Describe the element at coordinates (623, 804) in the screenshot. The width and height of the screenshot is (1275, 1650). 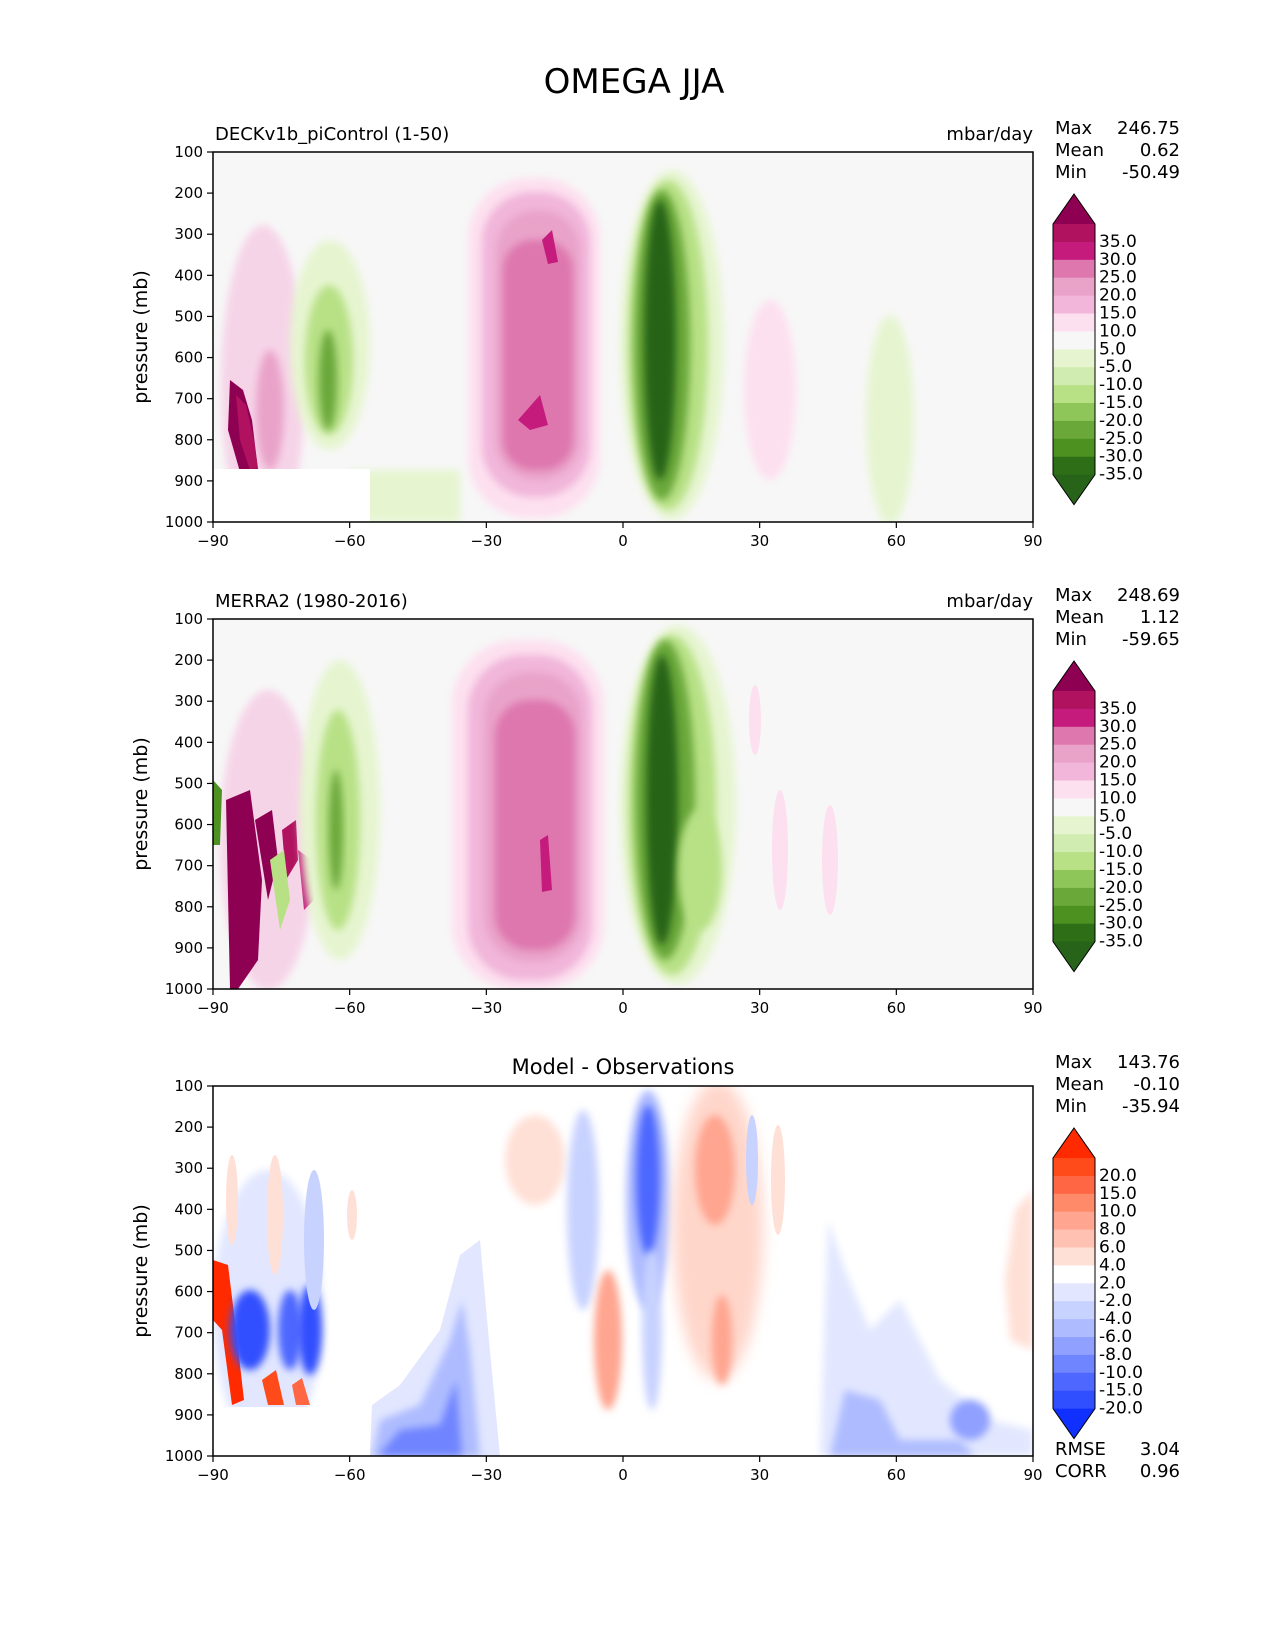
I see `plot-area-obs` at that location.